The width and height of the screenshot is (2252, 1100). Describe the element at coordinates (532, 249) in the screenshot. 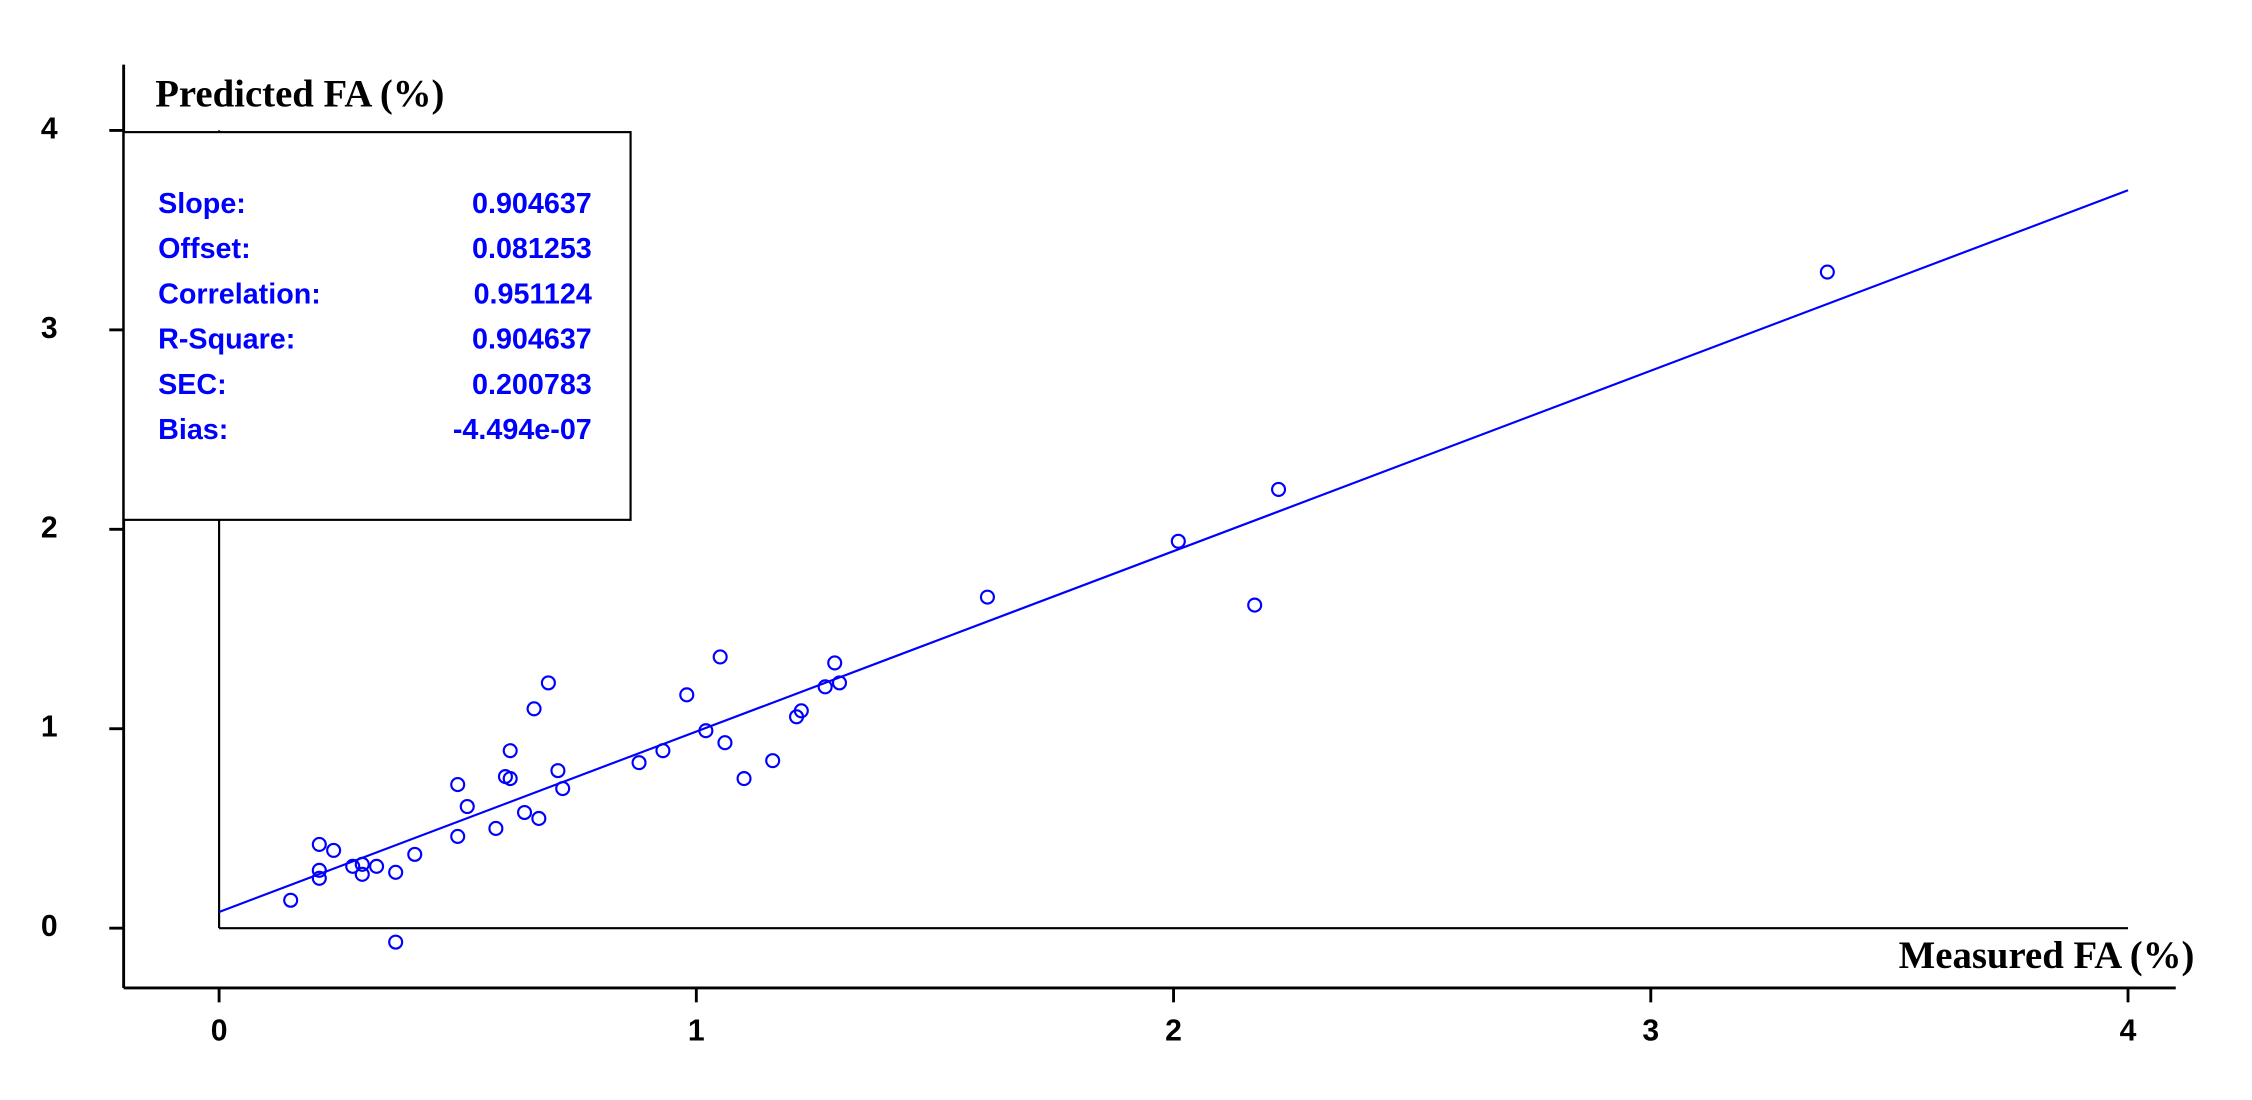

I see `stat-value: 0.081253` at that location.